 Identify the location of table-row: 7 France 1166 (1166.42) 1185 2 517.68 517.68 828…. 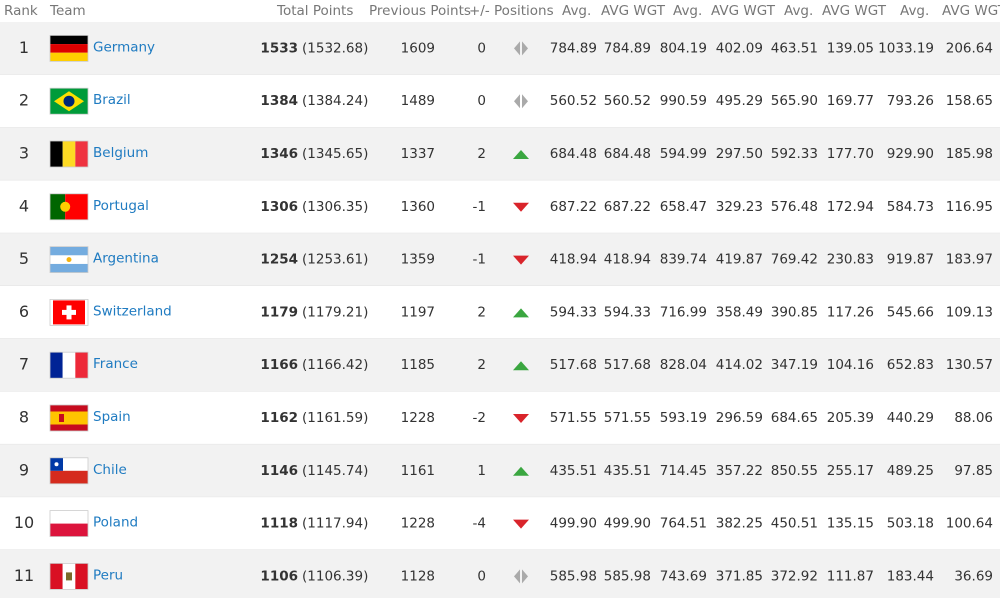
(500, 365).